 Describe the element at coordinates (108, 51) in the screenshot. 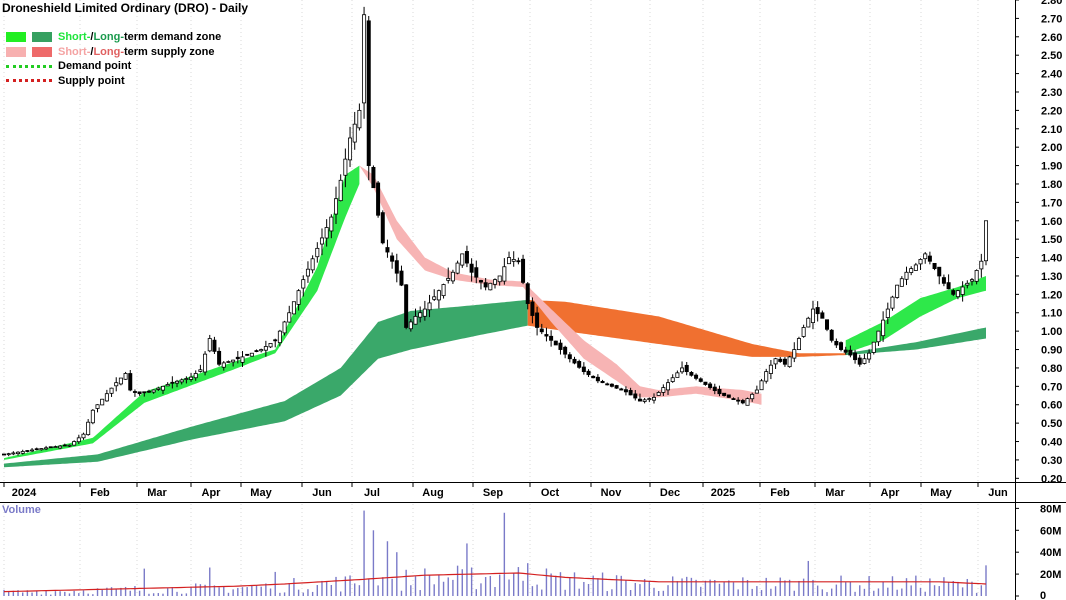

I see `legend-long-label: Long-` at that location.